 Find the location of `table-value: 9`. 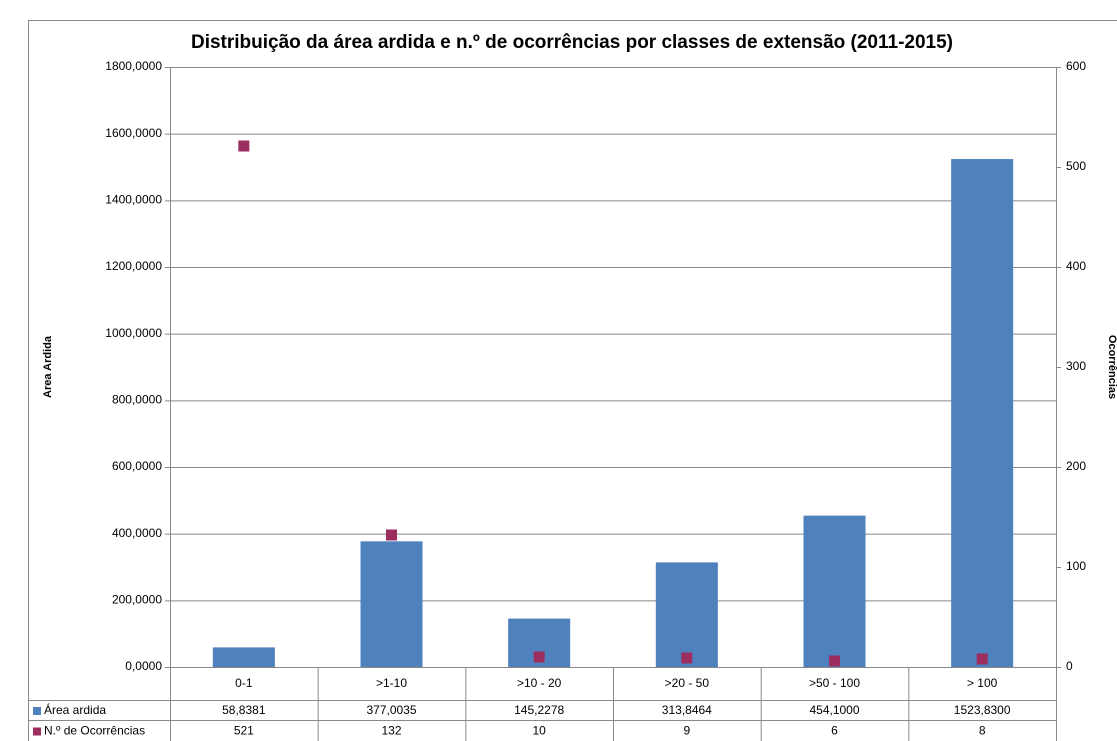

table-value: 9 is located at coordinates (686, 731).